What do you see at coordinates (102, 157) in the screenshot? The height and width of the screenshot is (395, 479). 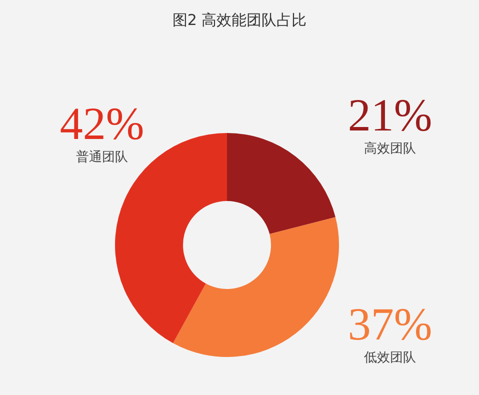 I see `slice-label: 普通团队` at bounding box center [102, 157].